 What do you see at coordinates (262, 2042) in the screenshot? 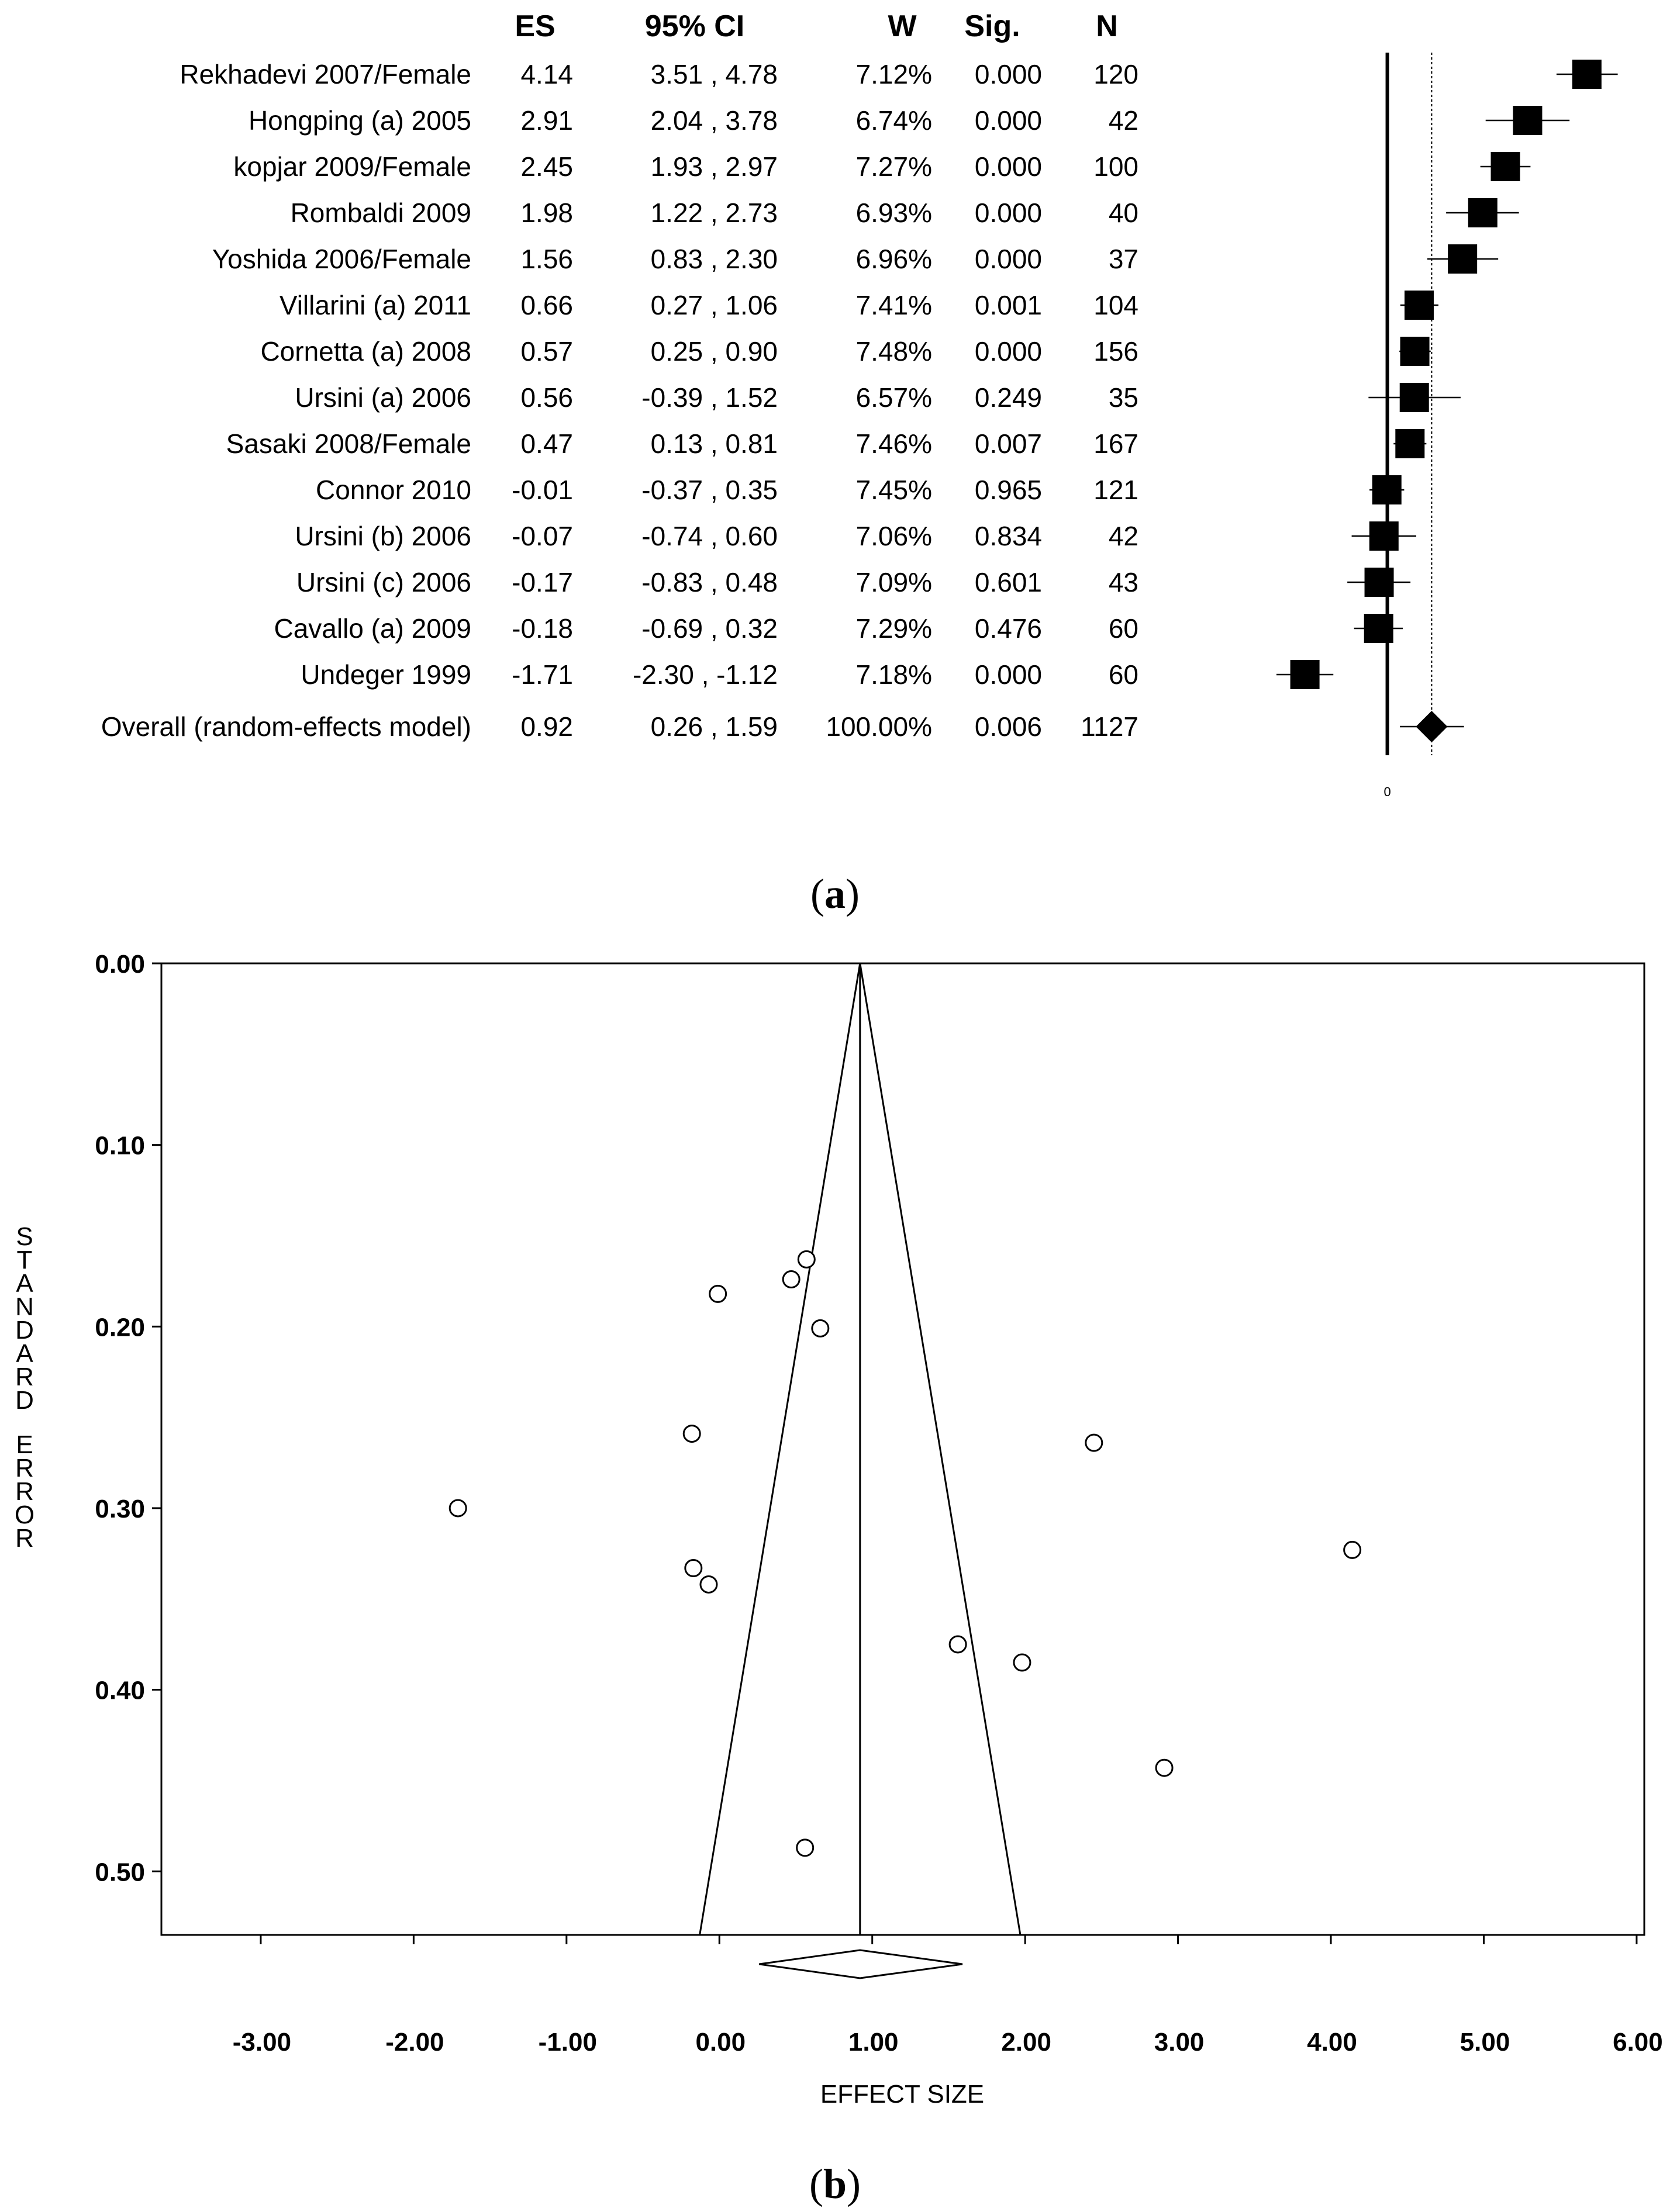
I see `funnel-x-tick-label: -3.00` at bounding box center [262, 2042].